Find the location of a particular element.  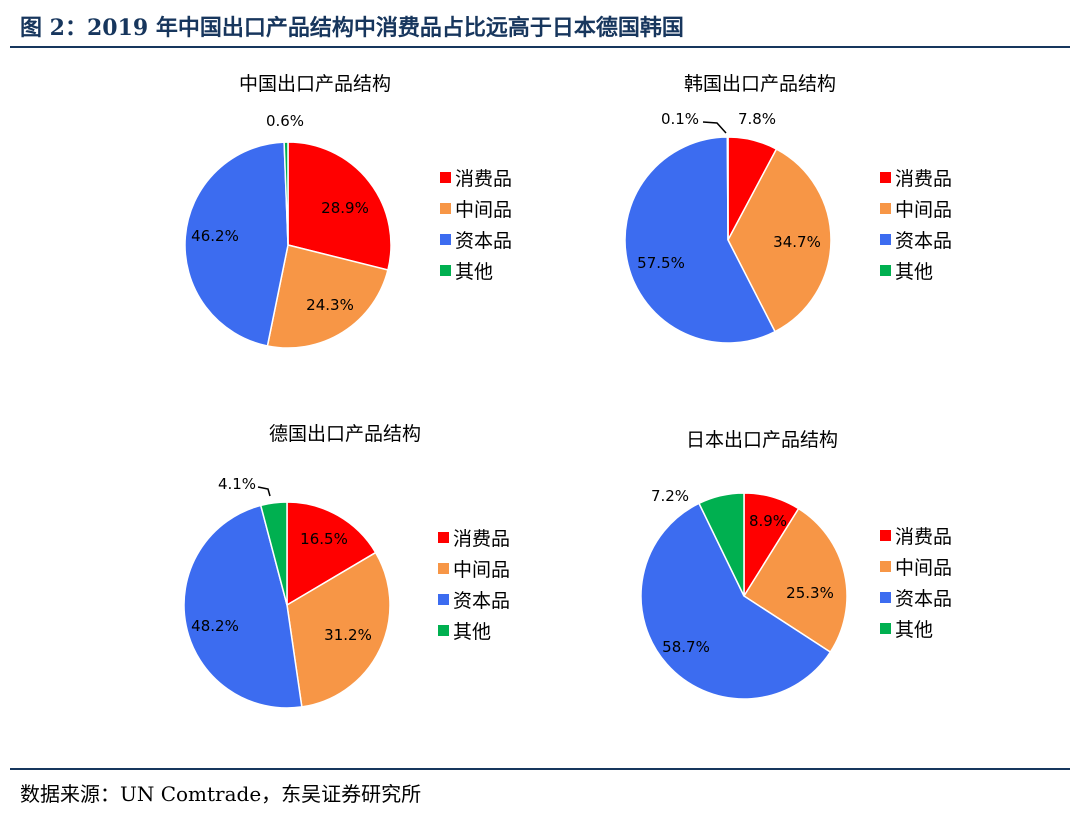

data-label: 46.2% is located at coordinates (215, 236).